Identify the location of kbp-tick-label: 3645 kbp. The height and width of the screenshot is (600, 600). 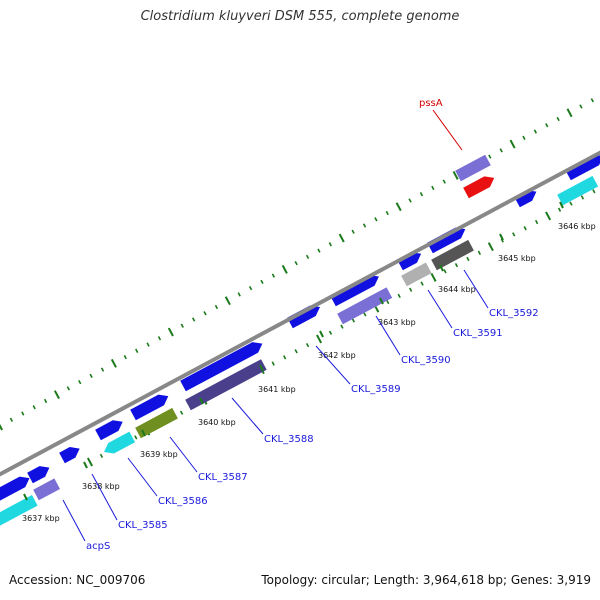
(517, 258).